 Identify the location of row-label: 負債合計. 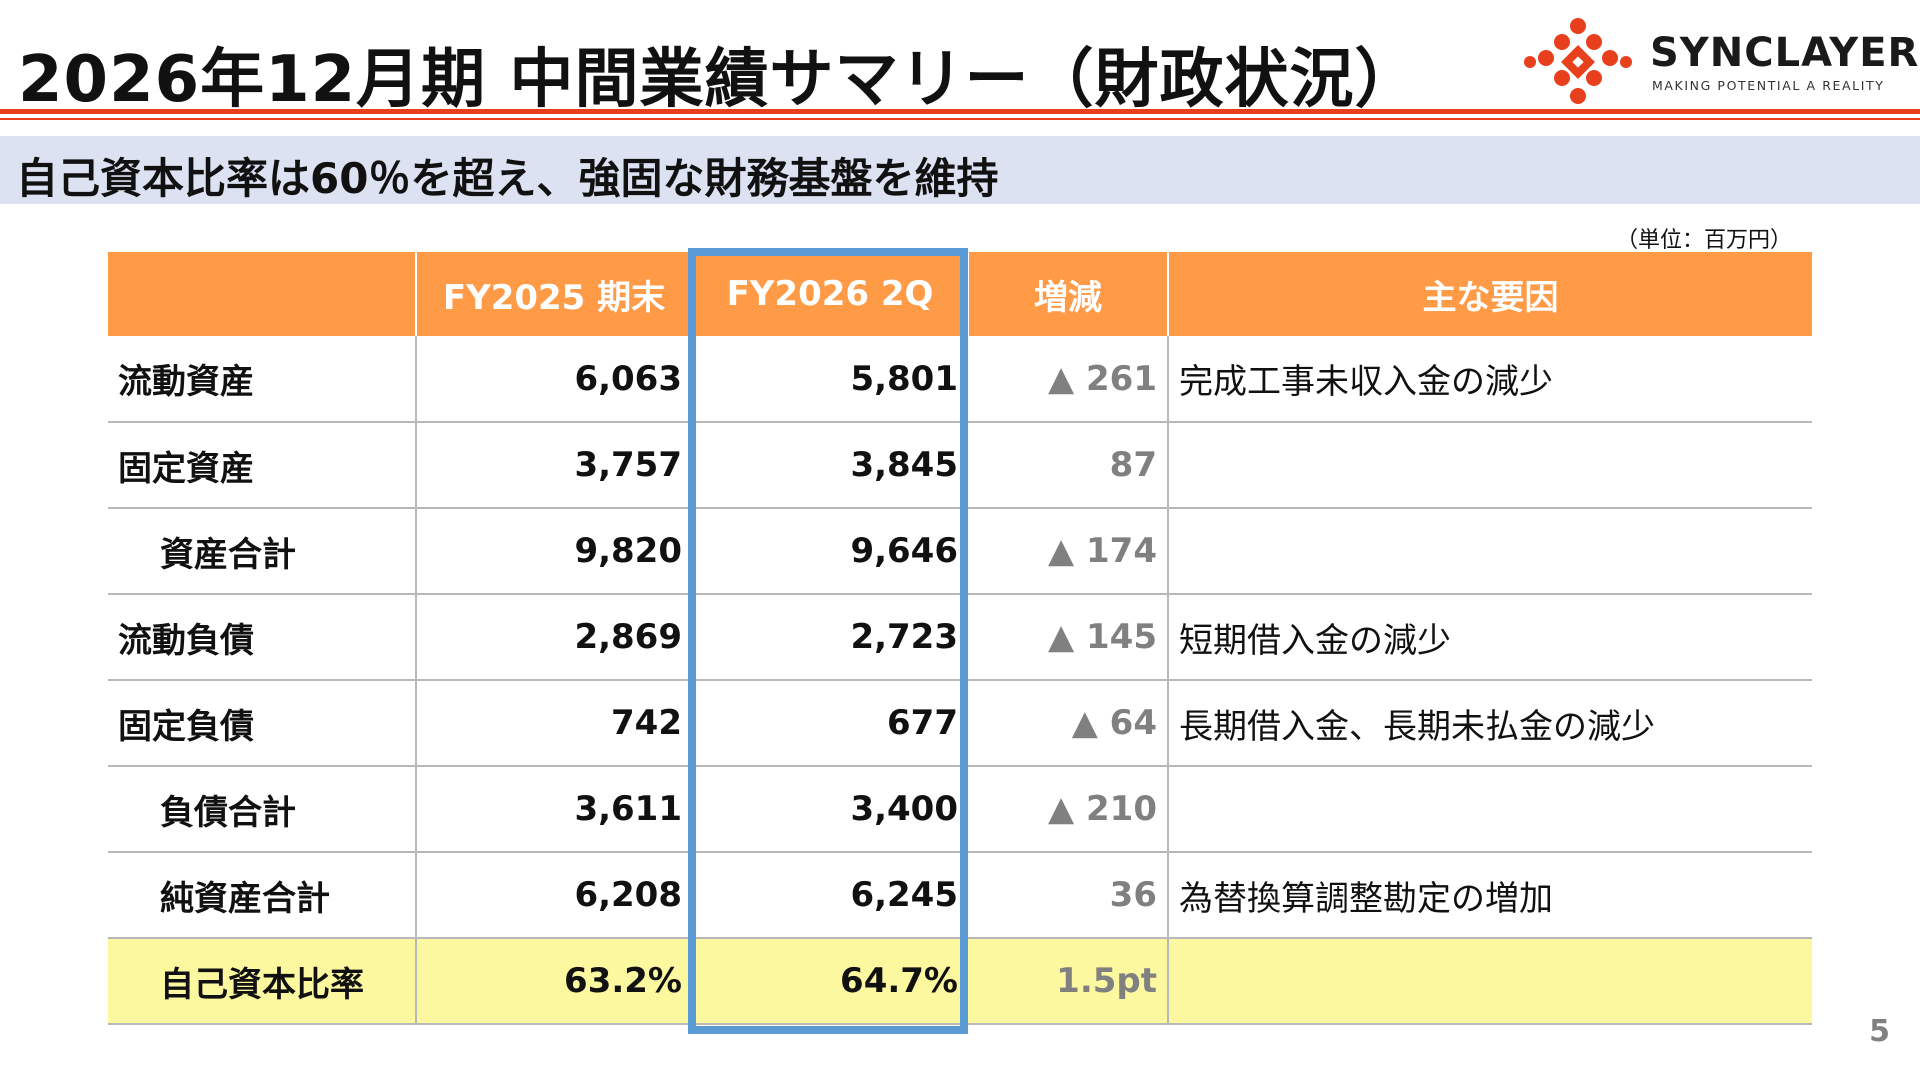
(262, 809).